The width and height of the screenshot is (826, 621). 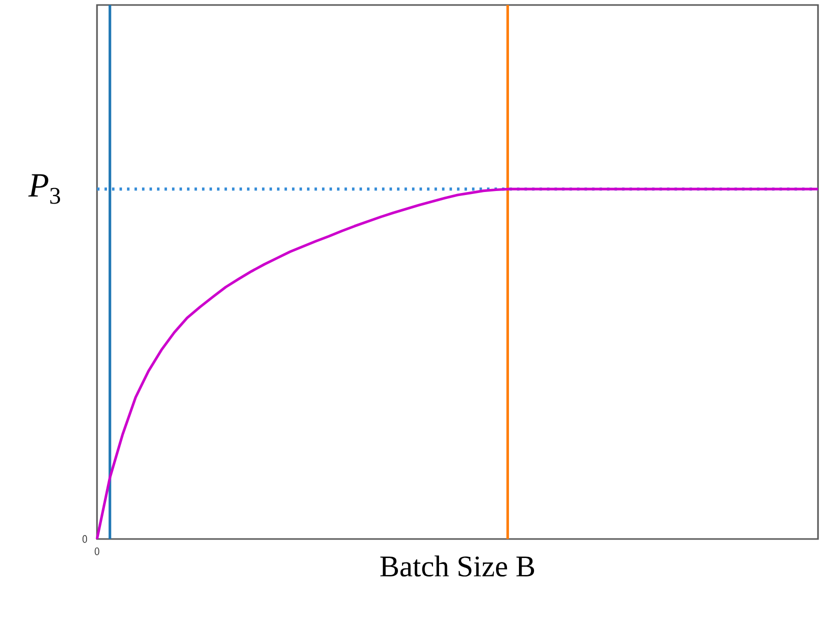 What do you see at coordinates (457, 566) in the screenshot?
I see `x-axis-title: Batch Size B` at bounding box center [457, 566].